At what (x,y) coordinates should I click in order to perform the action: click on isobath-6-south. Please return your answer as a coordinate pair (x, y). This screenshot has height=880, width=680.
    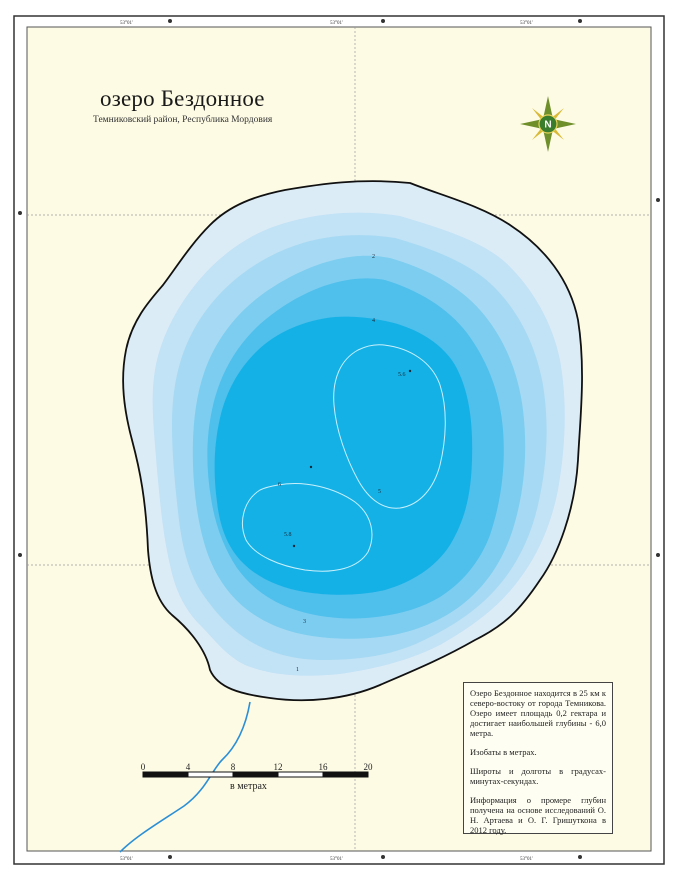
    Looking at the image, I should click on (307, 527).